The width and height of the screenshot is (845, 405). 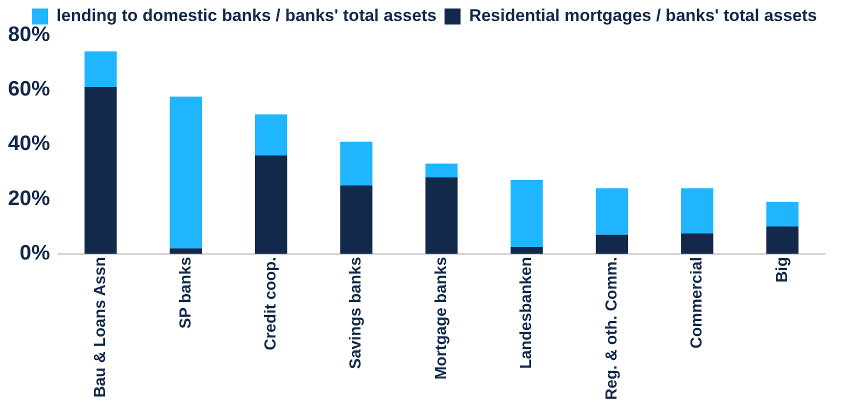 I want to click on x-tick-label: Mortgage banks, so click(x=441, y=318).